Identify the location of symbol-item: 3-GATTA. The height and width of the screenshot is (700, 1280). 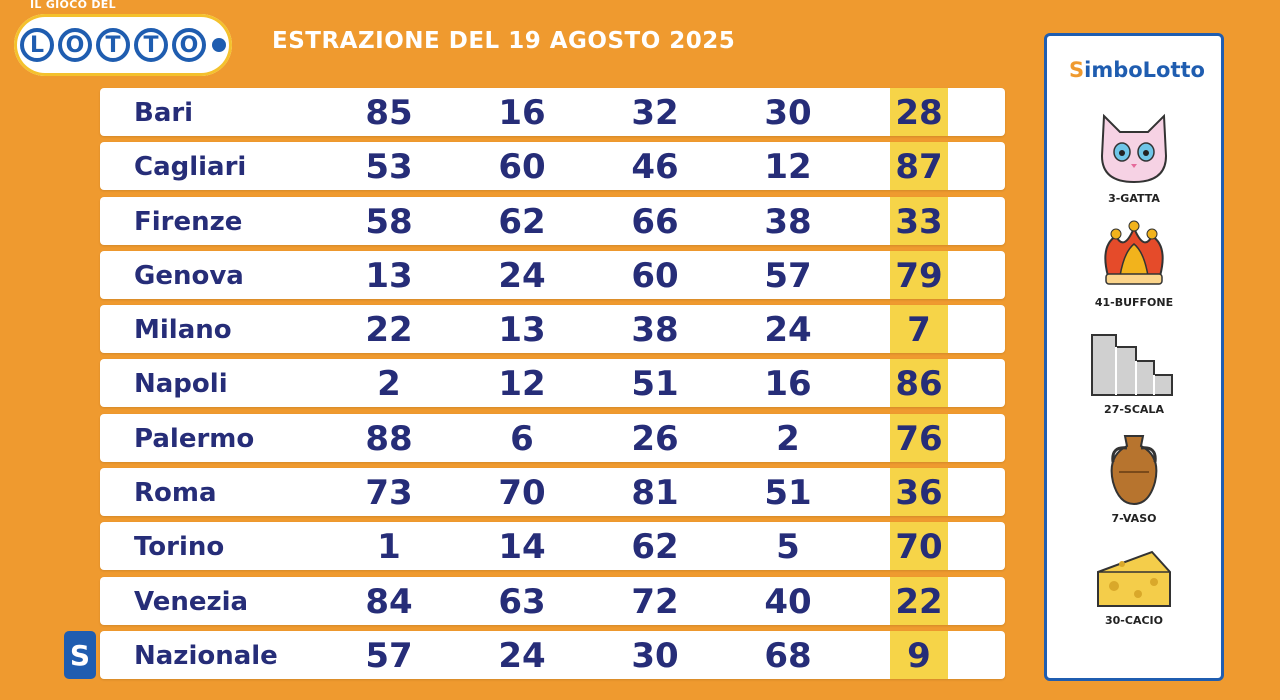
(1134, 155).